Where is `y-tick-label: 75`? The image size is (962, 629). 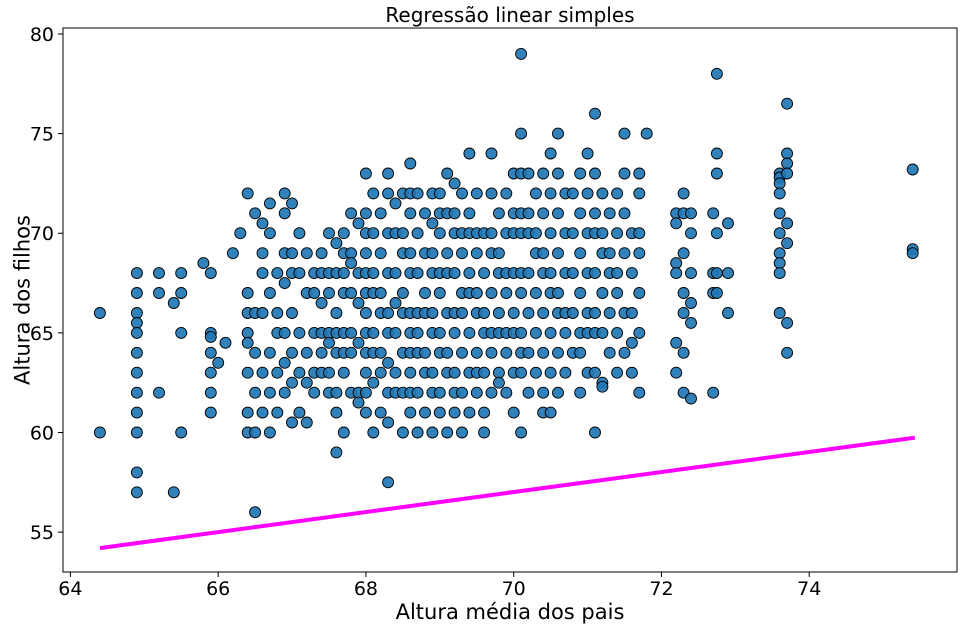 y-tick-label: 75 is located at coordinates (42, 135).